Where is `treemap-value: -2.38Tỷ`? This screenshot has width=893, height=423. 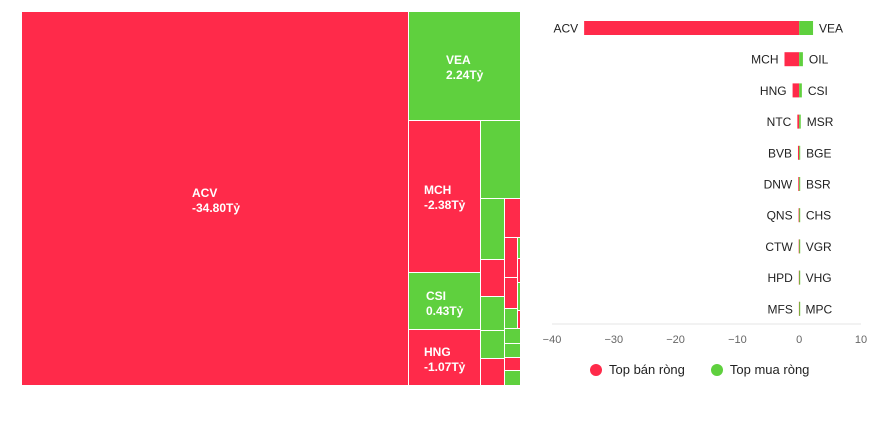 treemap-value: -2.38Tỷ is located at coordinates (445, 205).